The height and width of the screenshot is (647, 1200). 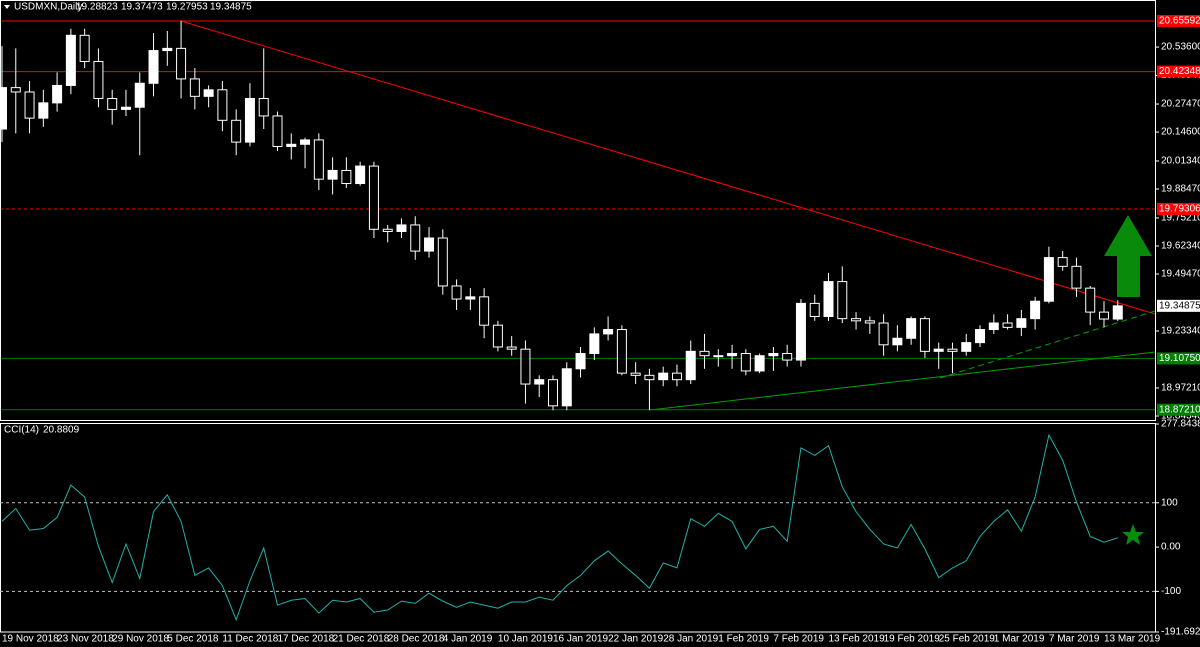 I want to click on x-tick-label: 22 Jan 2019, so click(x=635, y=639).